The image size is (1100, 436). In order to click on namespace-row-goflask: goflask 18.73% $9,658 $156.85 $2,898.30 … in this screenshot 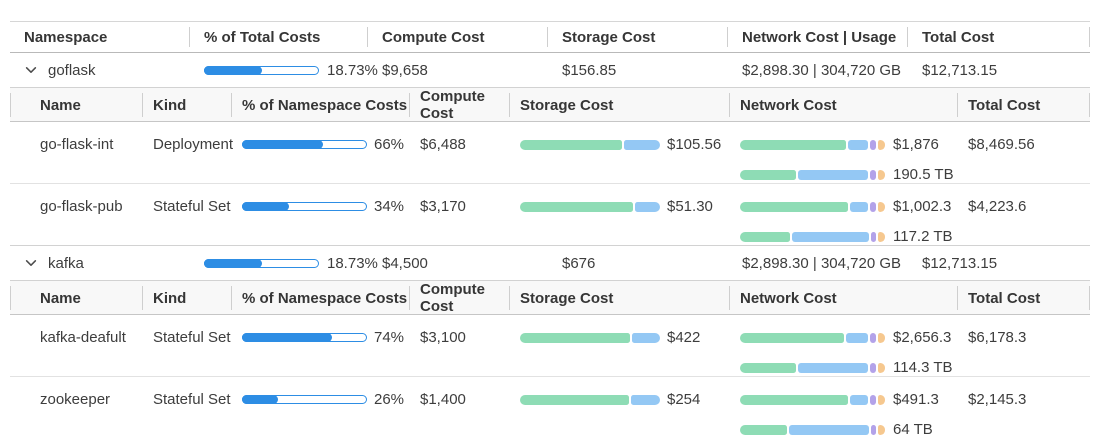, I will do `click(550, 70)`.